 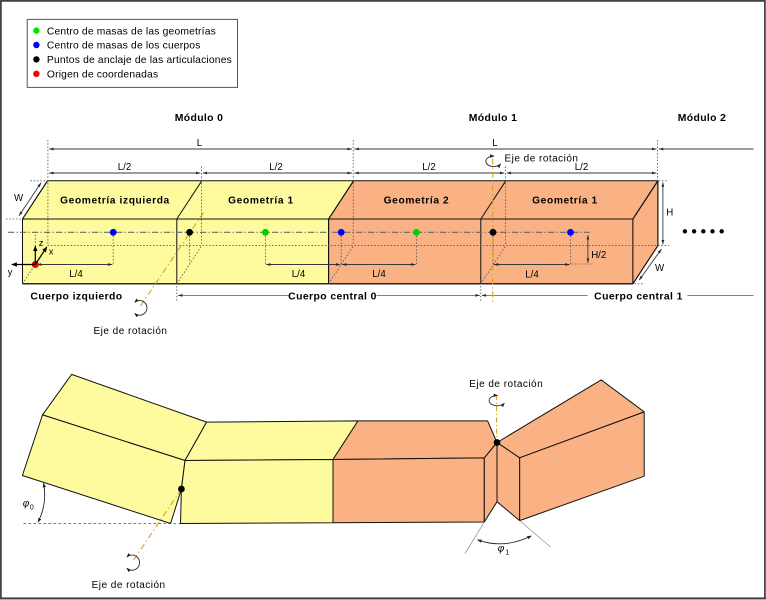 What do you see at coordinates (199, 118) in the screenshot?
I see `svg-text: Módulo 0` at bounding box center [199, 118].